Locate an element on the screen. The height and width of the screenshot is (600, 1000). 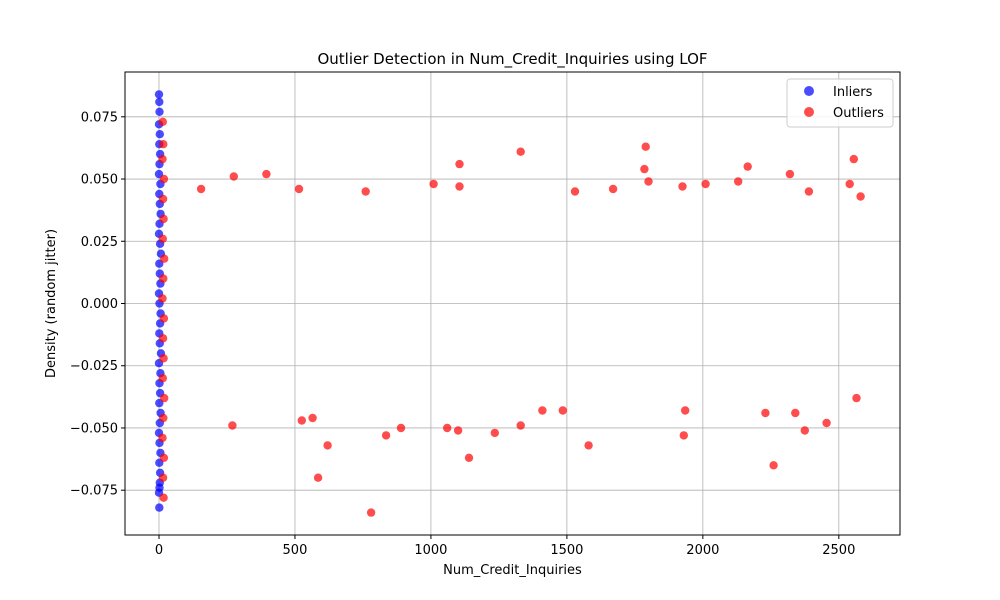
x-axis-title: Num_Credit_Inquiries is located at coordinates (512, 570).